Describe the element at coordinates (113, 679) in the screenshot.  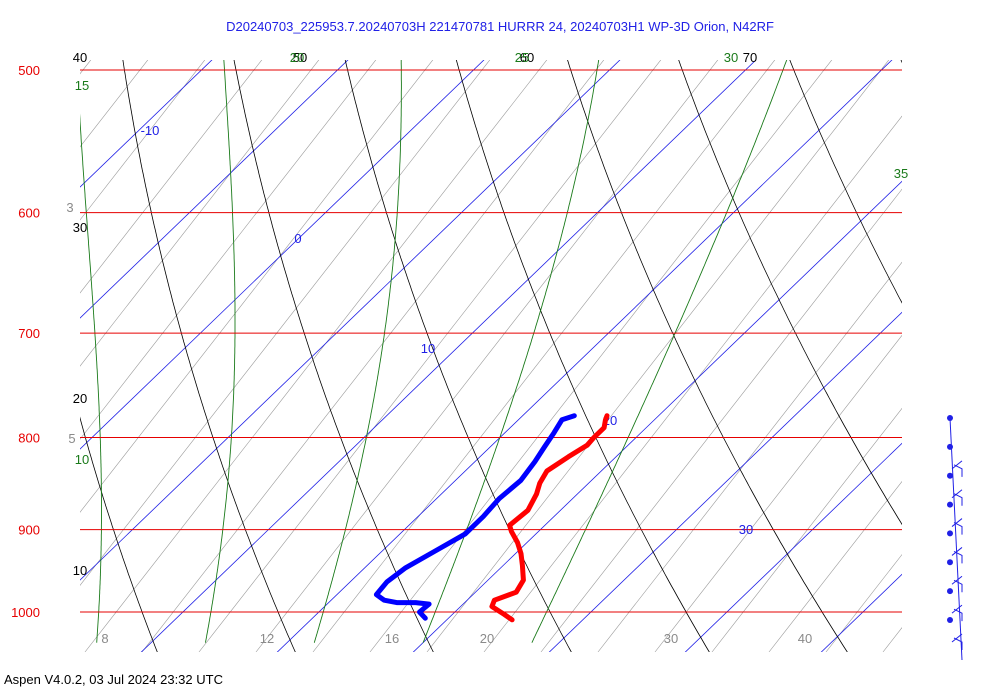
I see `footer-version: Aspen V4.0.2, 03 Jul 2024 23:32 UTC` at that location.